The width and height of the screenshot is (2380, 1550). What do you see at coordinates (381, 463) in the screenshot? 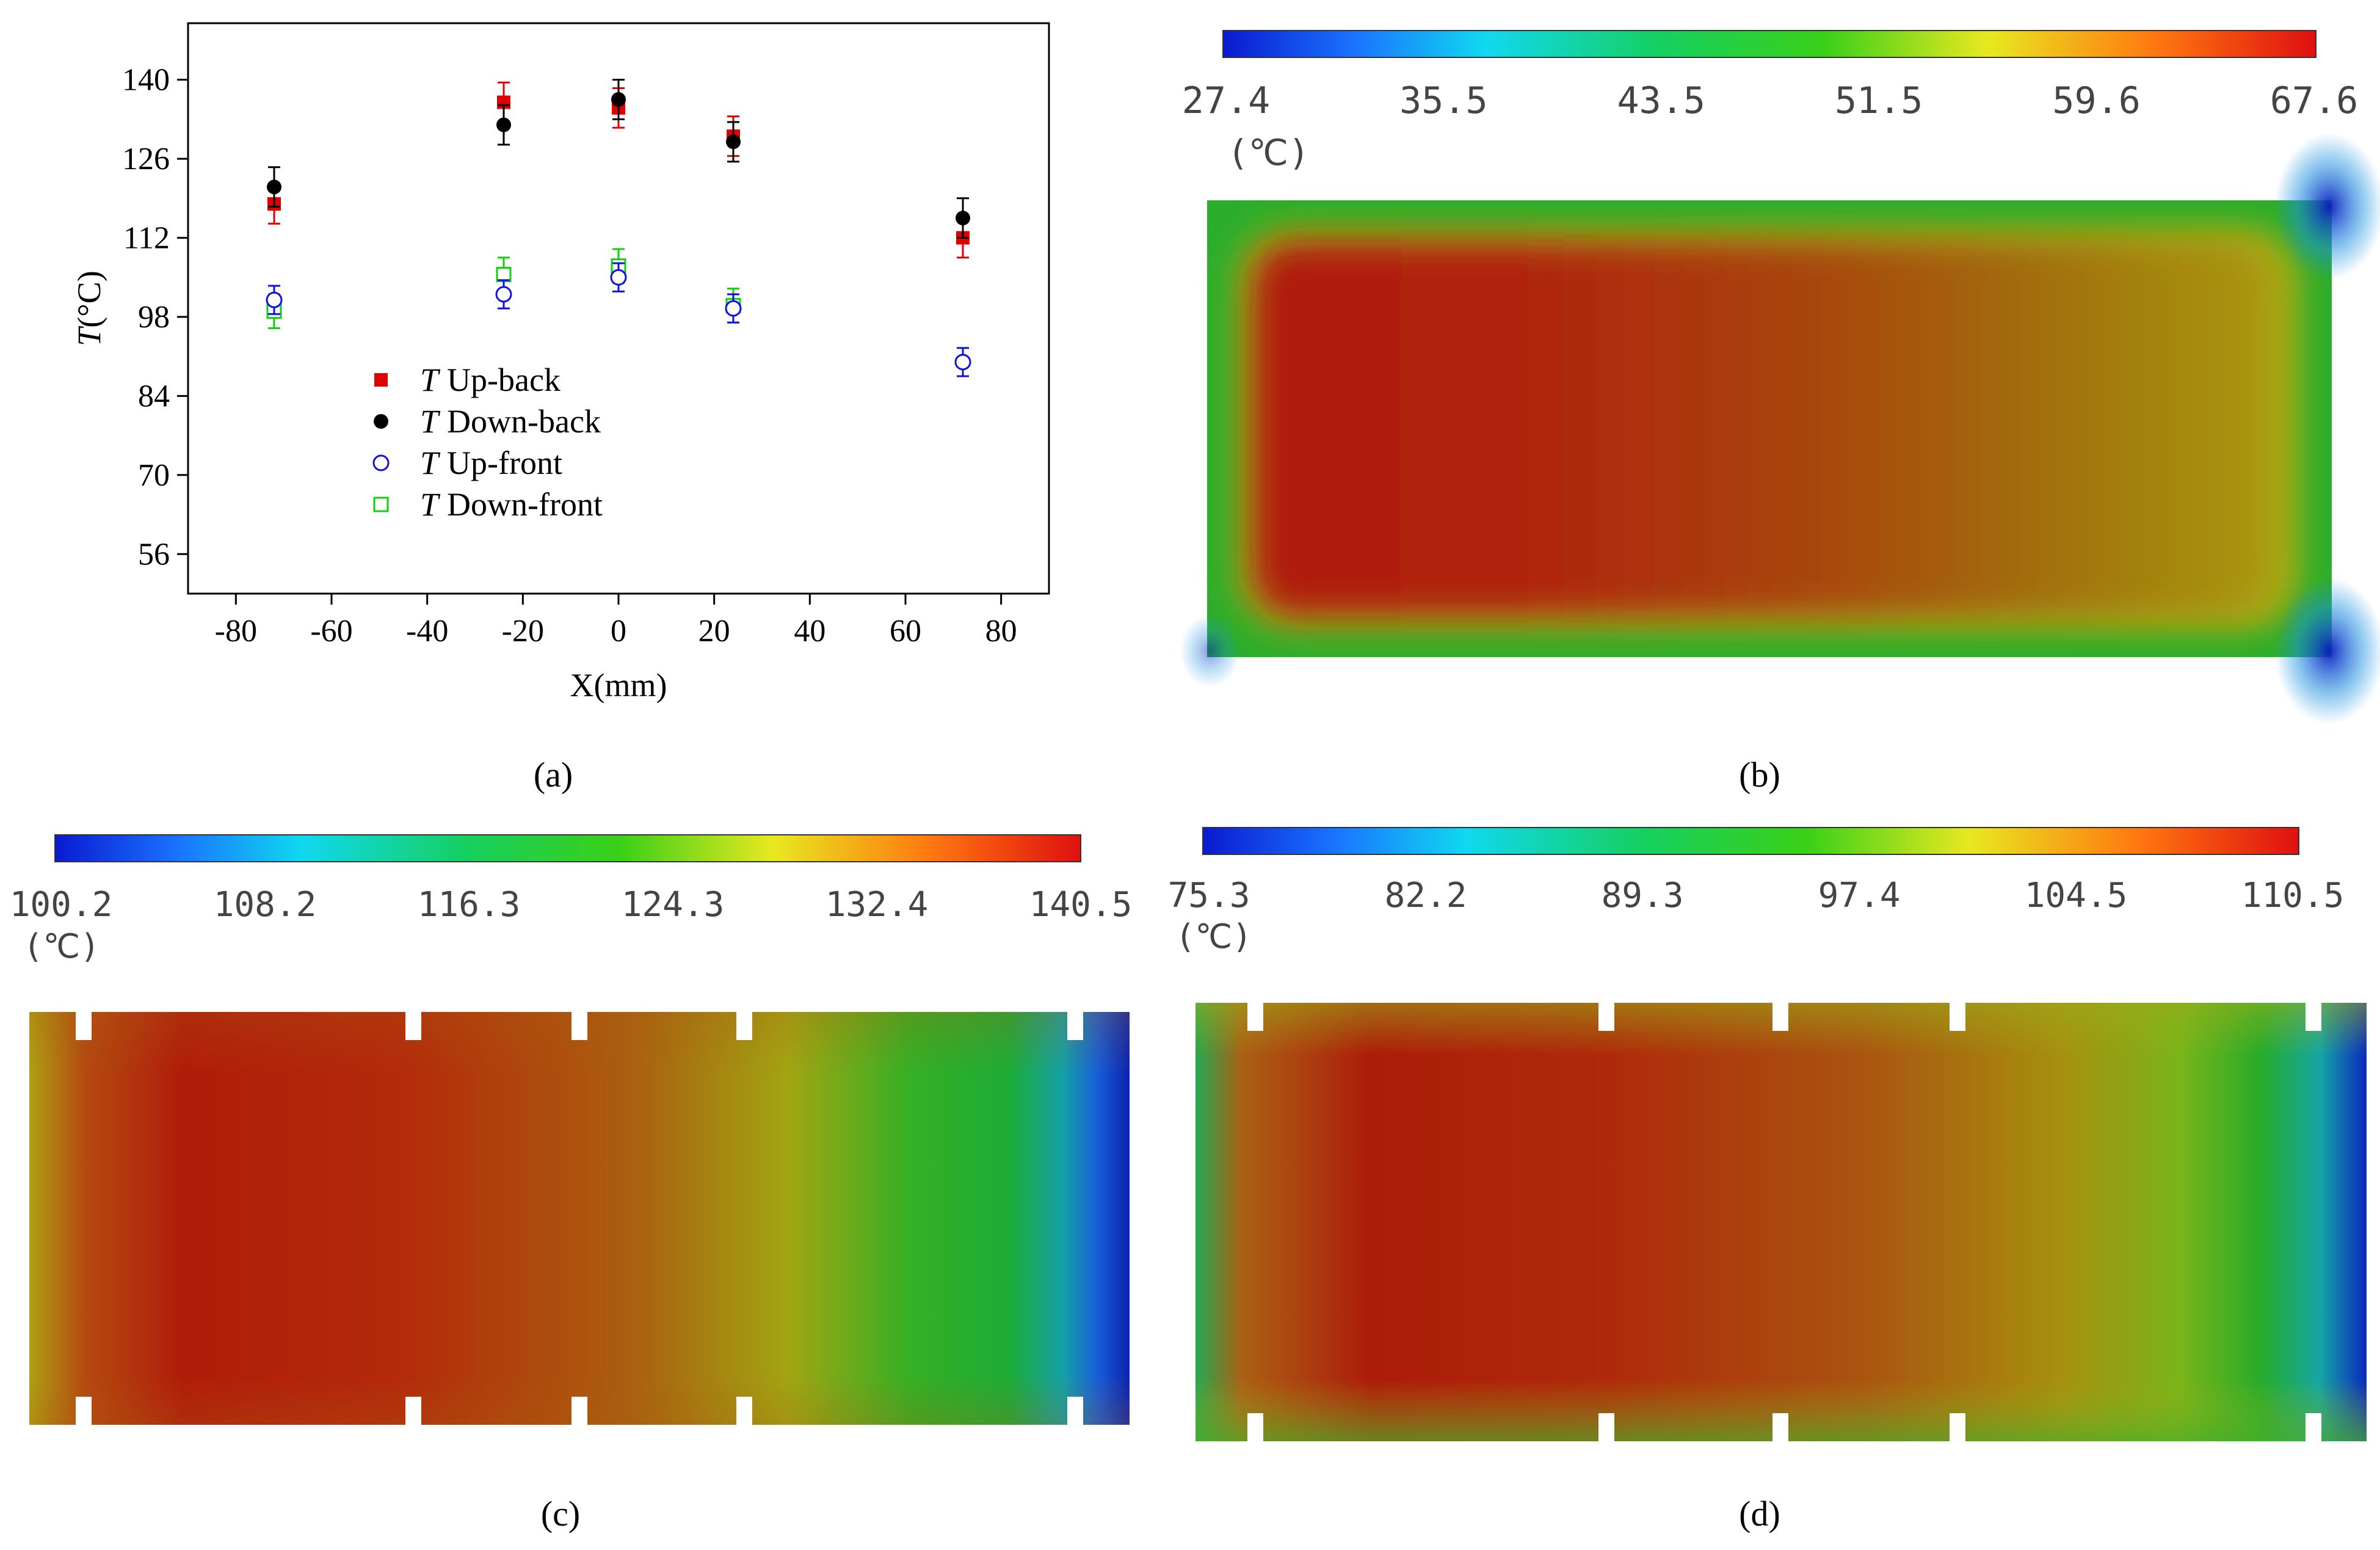
I see `legend-marker-upfront` at bounding box center [381, 463].